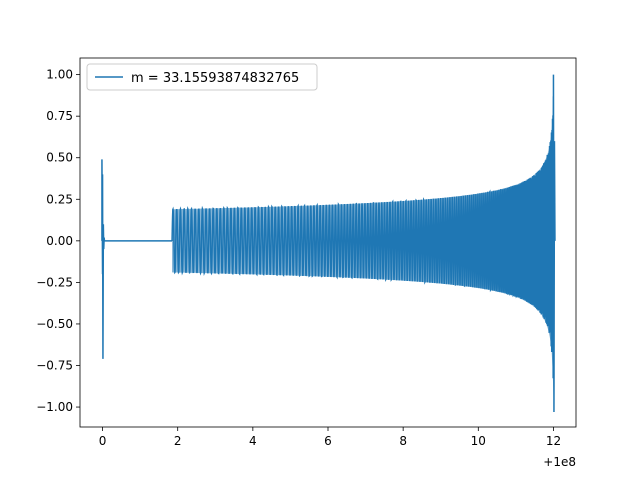  Describe the element at coordinates (103, 441) in the screenshot. I see `x-tick-label: 0` at that location.